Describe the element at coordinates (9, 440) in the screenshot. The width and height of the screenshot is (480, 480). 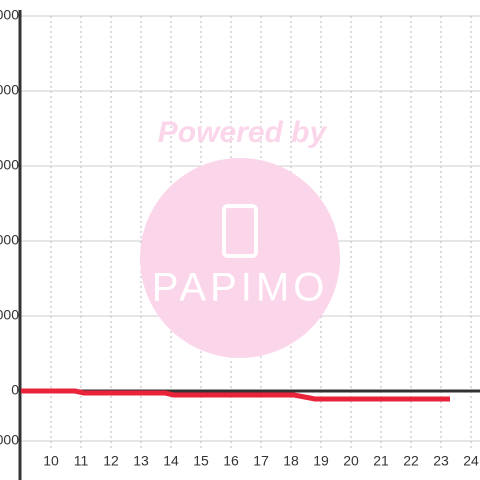
I see `y-tick-label: -20,000` at that location.